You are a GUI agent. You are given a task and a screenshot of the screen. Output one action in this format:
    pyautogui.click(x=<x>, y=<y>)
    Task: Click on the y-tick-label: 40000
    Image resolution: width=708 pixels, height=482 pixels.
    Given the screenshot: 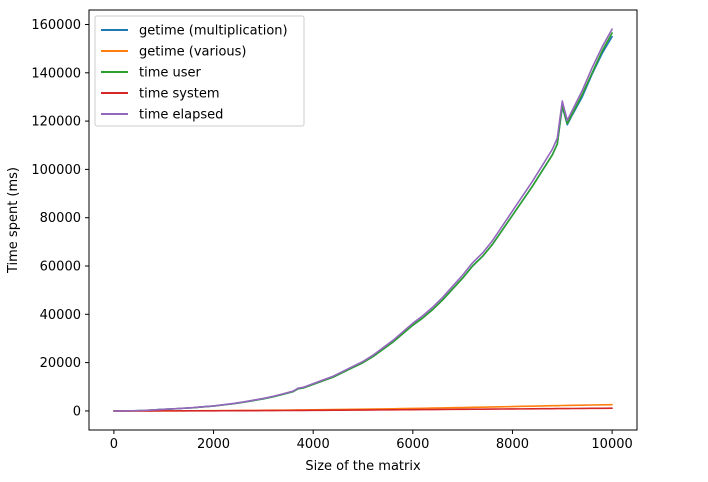 What is the action you would take?
    pyautogui.click(x=60, y=315)
    